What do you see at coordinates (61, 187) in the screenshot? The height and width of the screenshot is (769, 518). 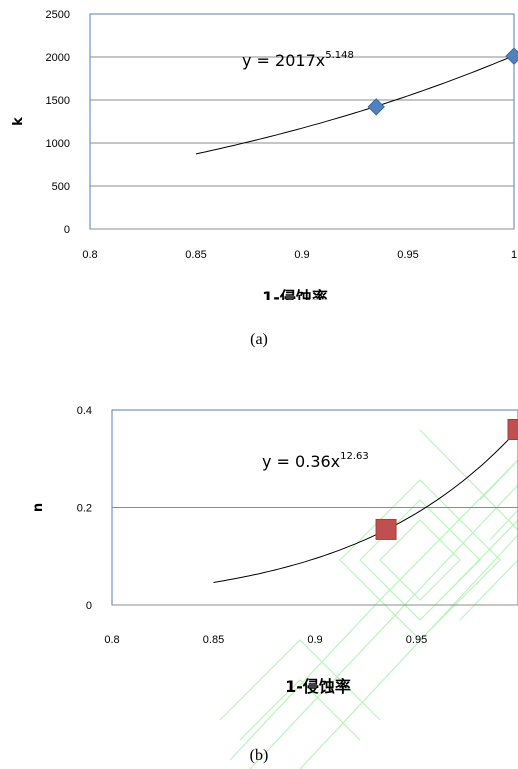 I see `y-tick-label: 500` at bounding box center [61, 187].